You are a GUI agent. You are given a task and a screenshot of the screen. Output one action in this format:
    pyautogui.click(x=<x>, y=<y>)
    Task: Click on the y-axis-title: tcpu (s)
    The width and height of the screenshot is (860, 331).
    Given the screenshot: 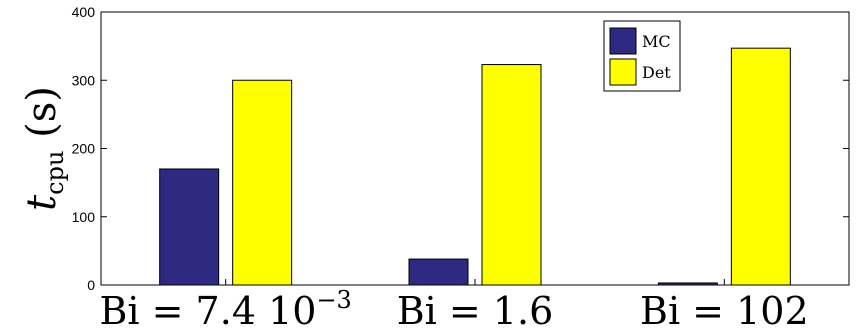 What is the action you would take?
    pyautogui.click(x=44, y=148)
    